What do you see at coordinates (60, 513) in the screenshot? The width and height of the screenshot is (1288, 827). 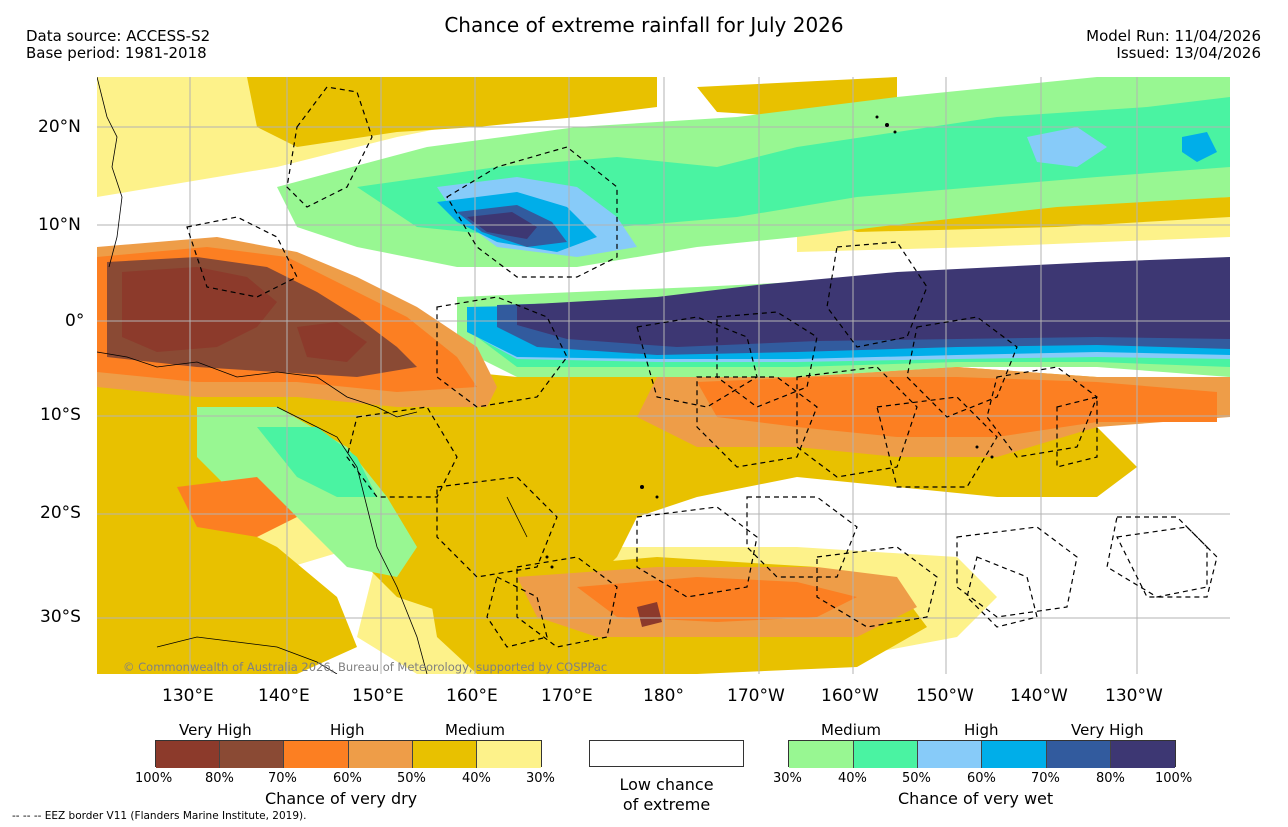 I see `lat-label-20s: 20°S` at bounding box center [60, 513].